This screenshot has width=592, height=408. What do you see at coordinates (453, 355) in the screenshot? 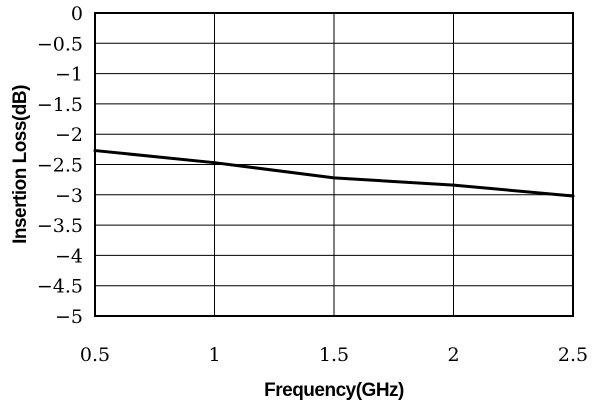
I see `x-tick-label: 2` at bounding box center [453, 355].